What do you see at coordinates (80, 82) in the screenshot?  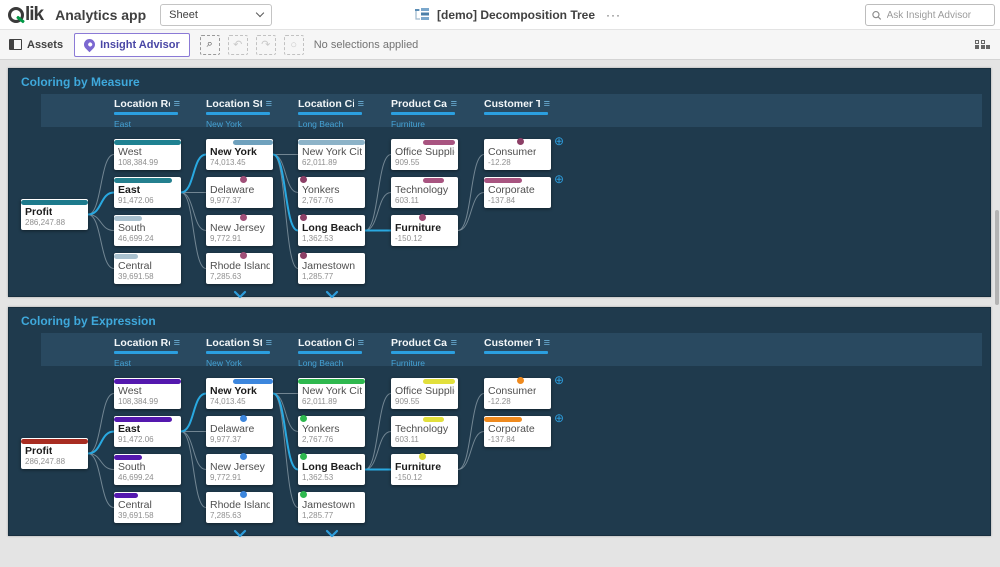 I see `panel-title: Coloring by Measure` at bounding box center [80, 82].